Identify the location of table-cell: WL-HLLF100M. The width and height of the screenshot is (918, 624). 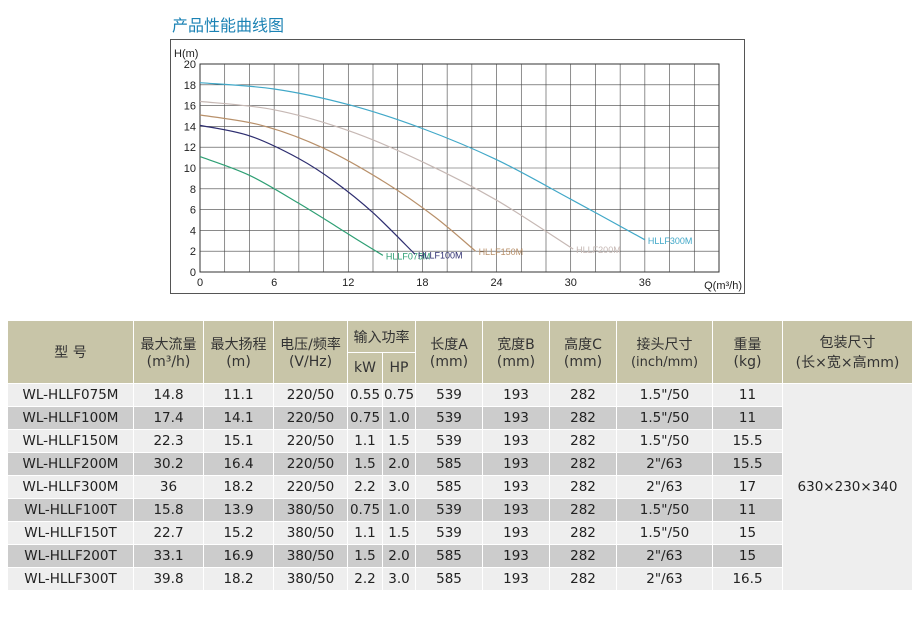
(70, 418).